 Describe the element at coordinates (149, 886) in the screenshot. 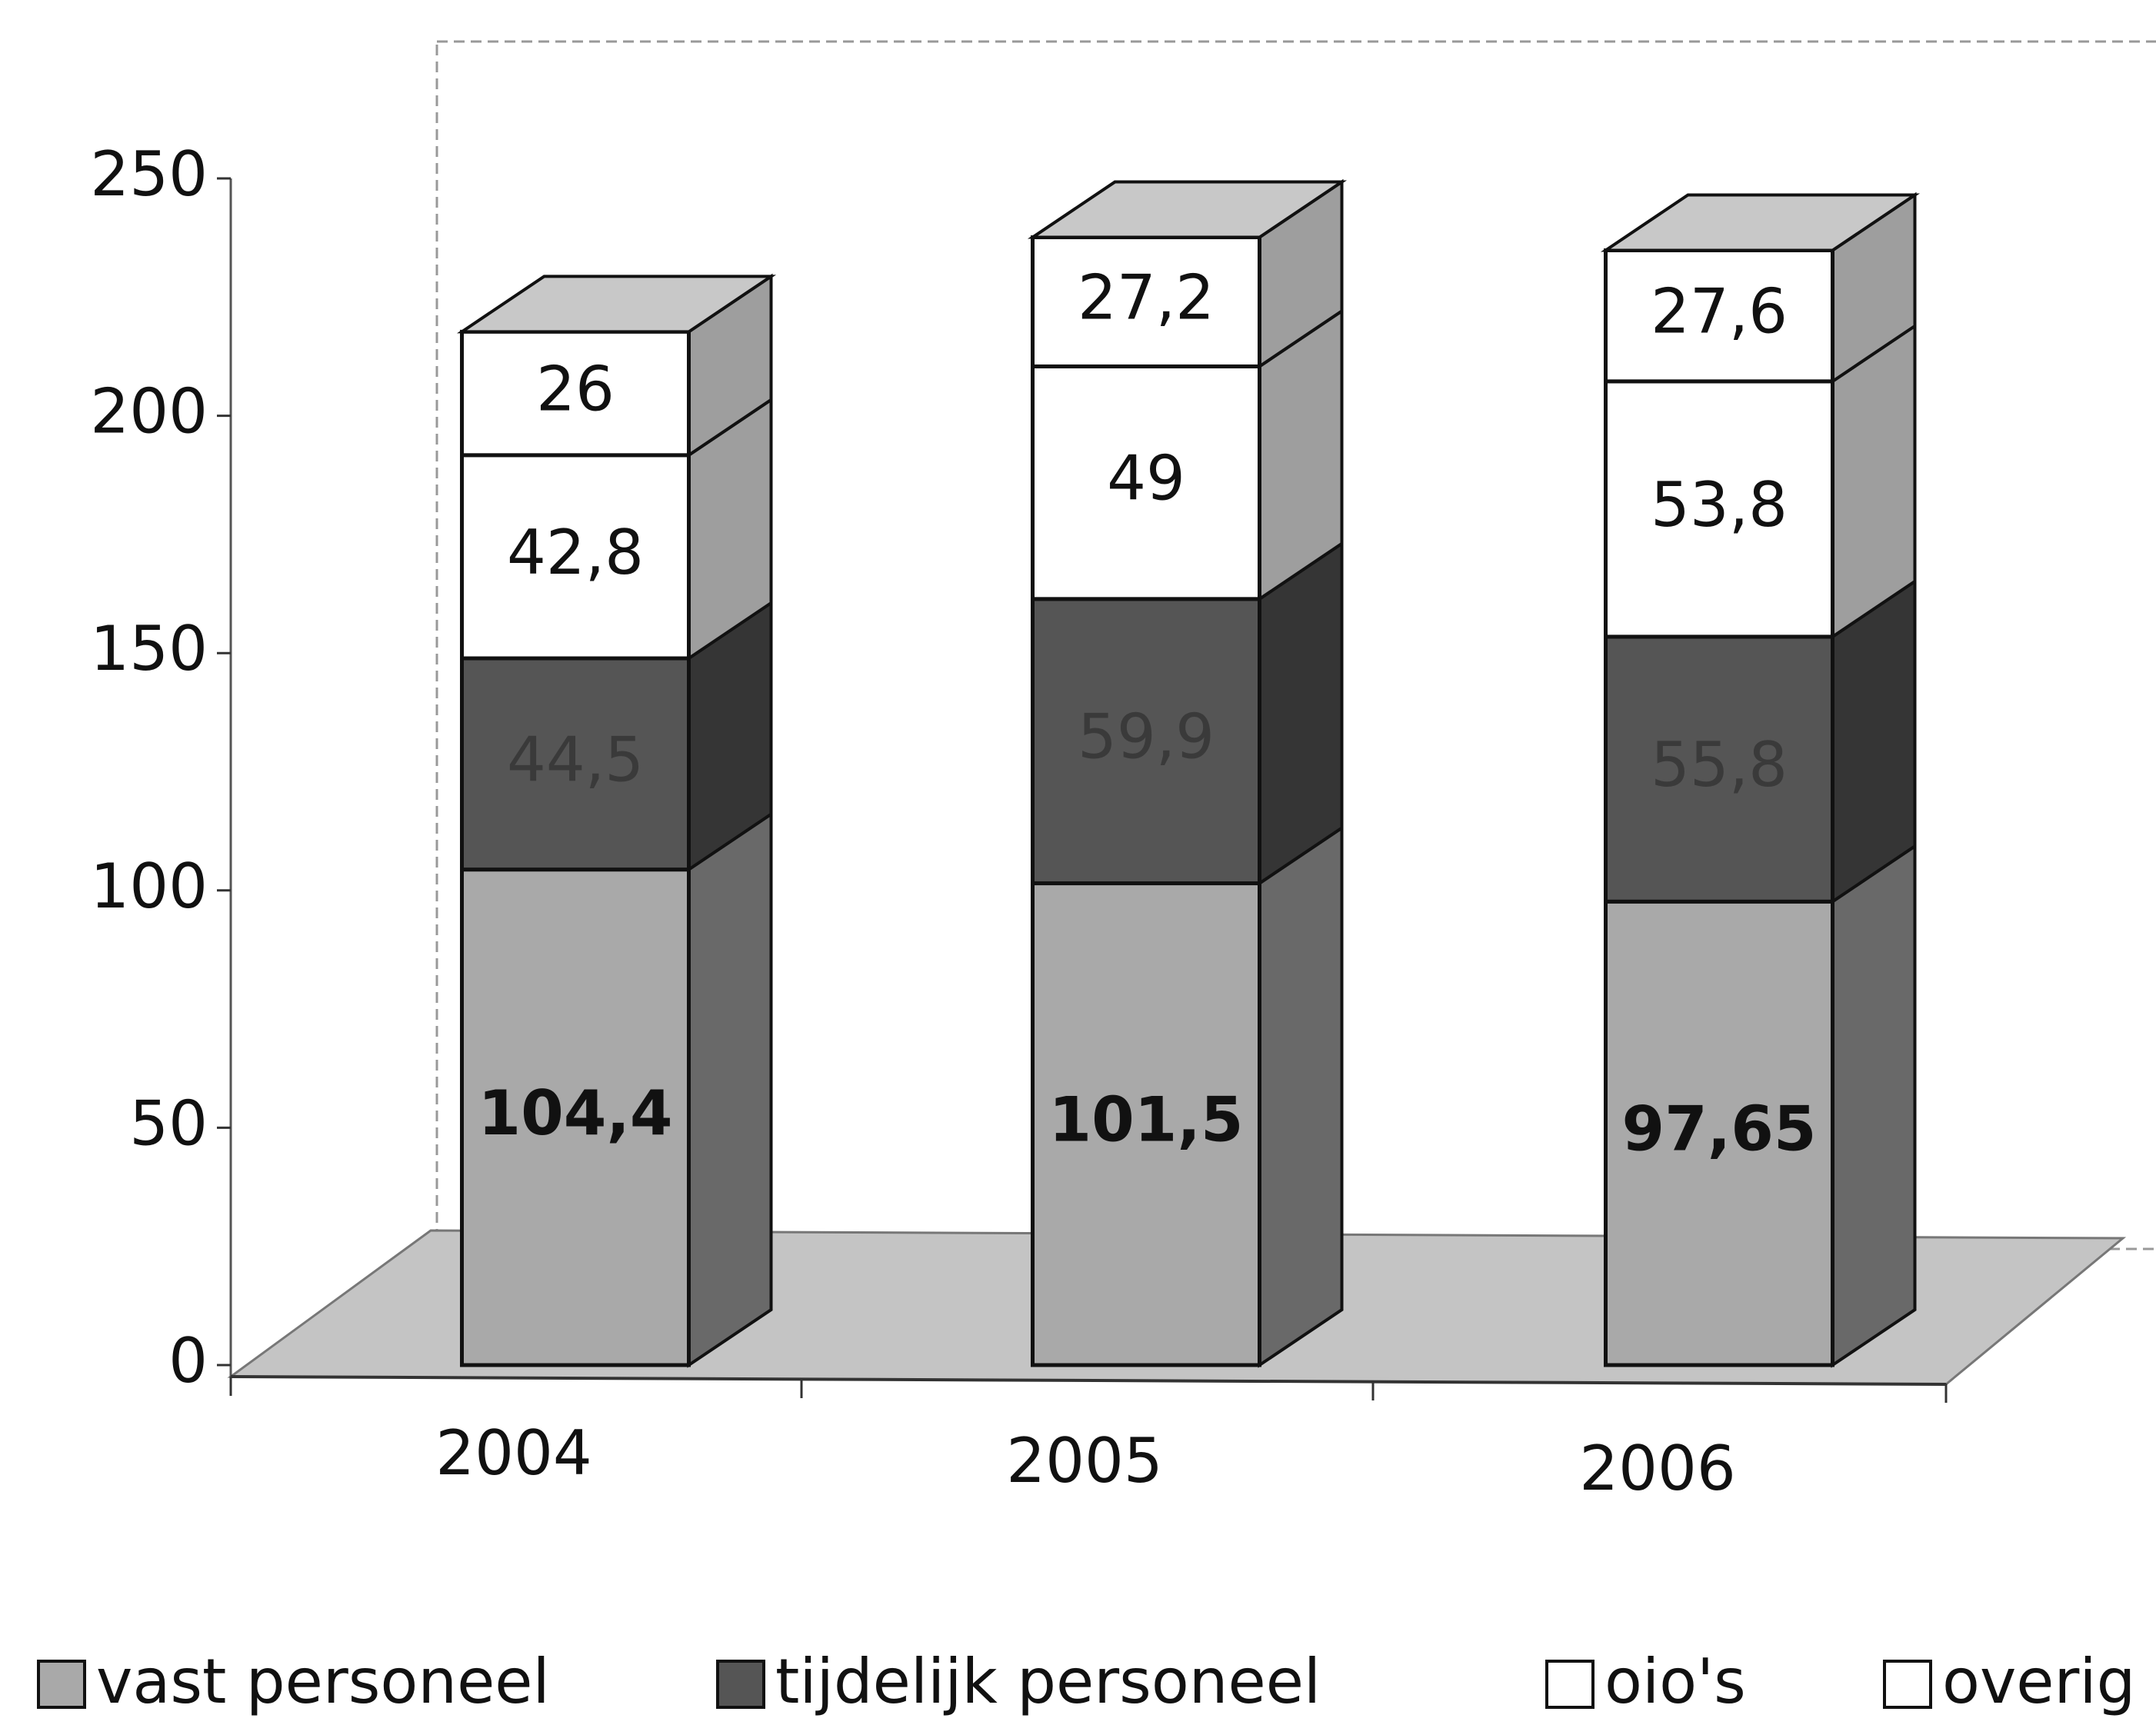

I see `y-tick-label: 100` at that location.